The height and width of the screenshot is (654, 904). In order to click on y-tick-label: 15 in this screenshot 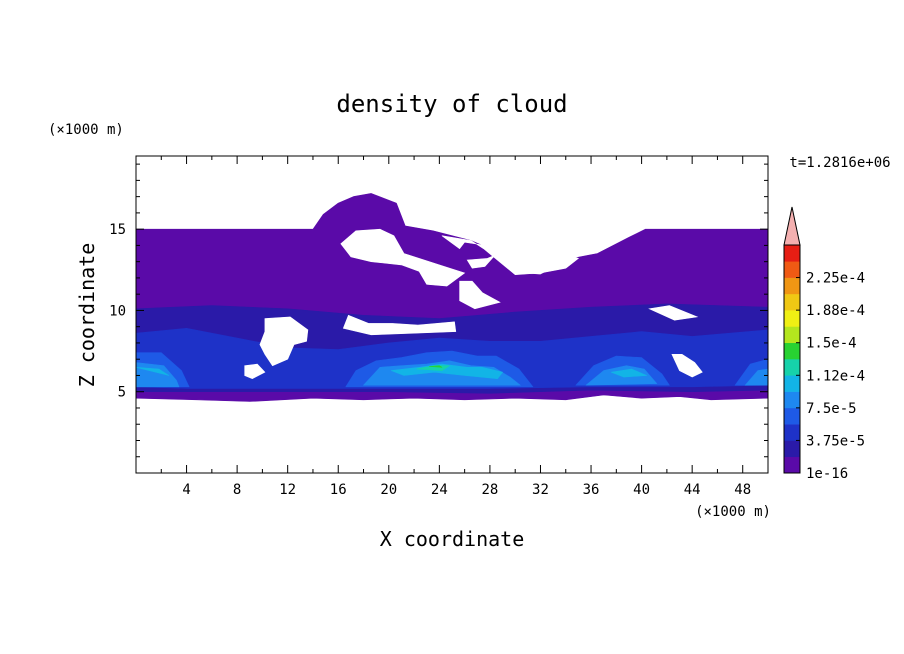, I will do `click(117, 230)`.